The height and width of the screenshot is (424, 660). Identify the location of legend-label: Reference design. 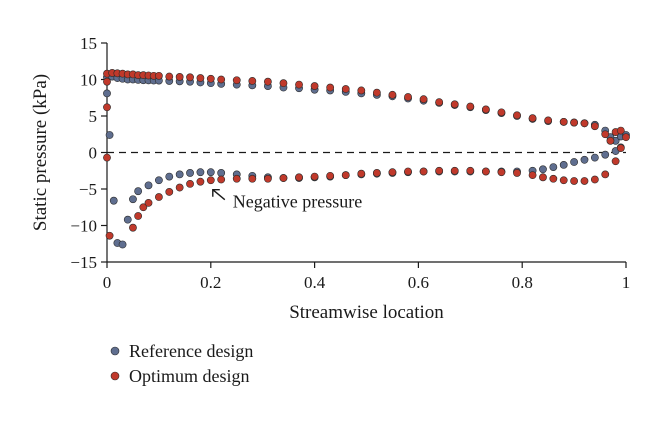
(191, 351).